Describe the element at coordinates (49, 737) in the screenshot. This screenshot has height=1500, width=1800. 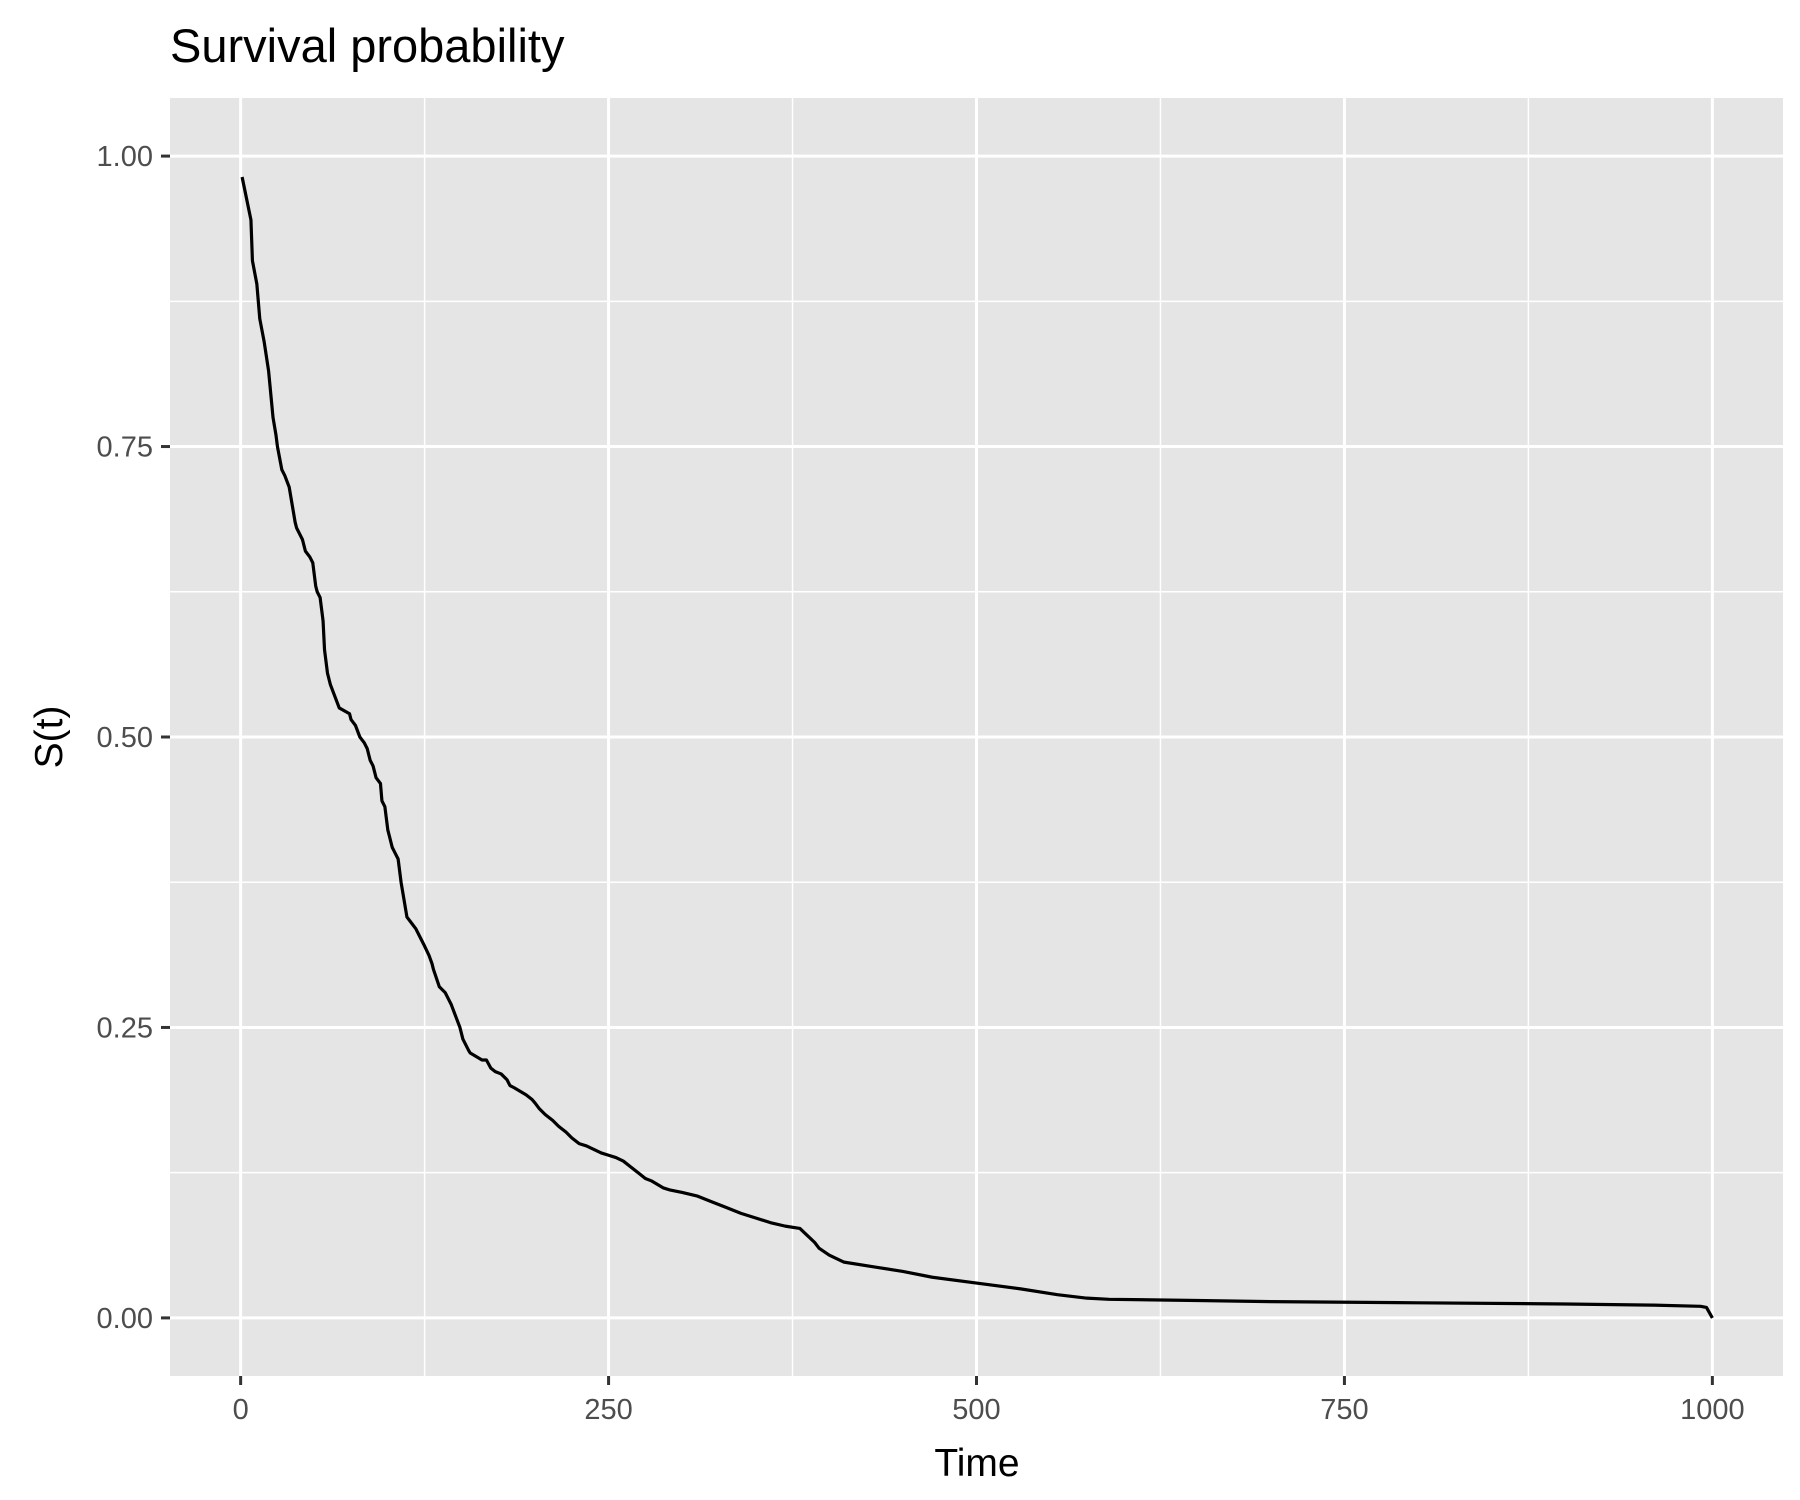
I see `y-axis-title: S(t)` at that location.